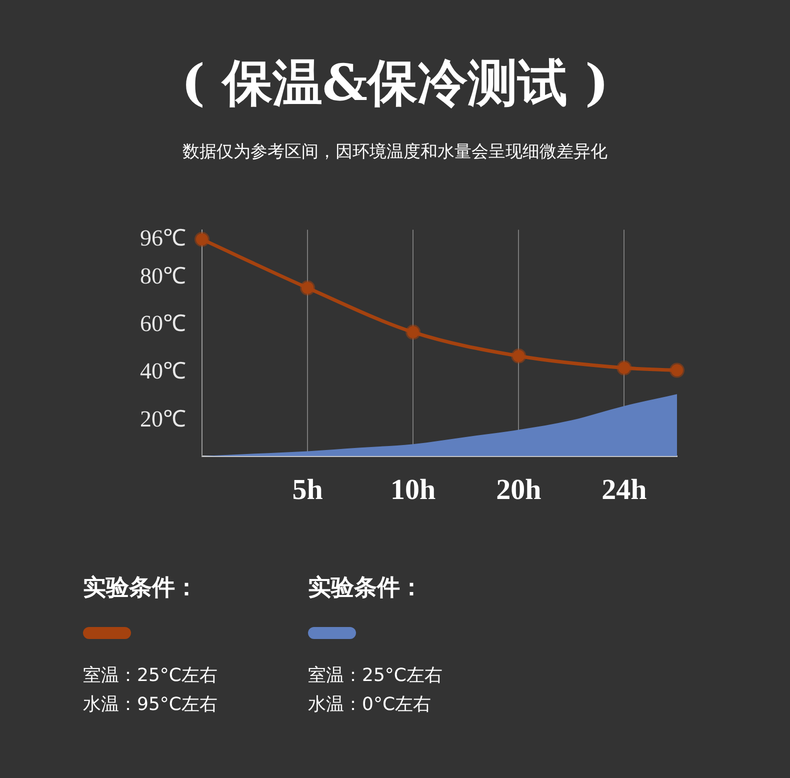 Image resolution: width=790 pixels, height=778 pixels. I want to click on y-tick-label: 96℃, so click(163, 237).